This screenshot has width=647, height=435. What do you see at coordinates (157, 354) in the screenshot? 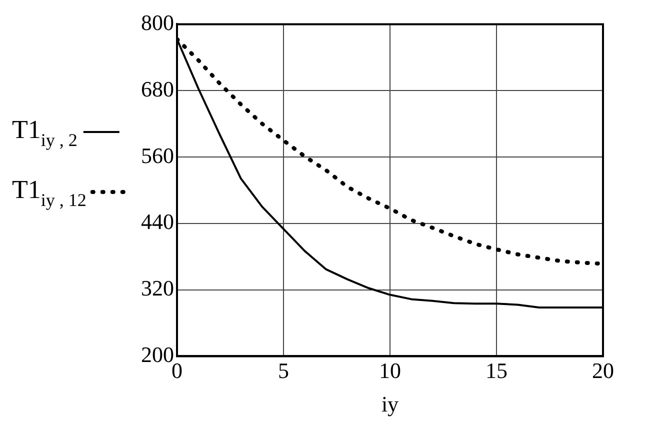
I see `y-tick-label: 200` at bounding box center [157, 354].